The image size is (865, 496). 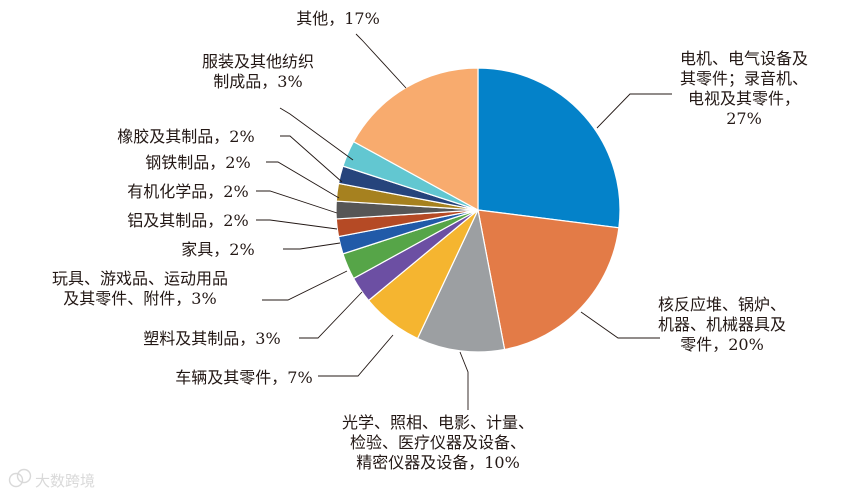 I want to click on slice-label: 橡胶及其制品，2%, so click(x=185, y=136).